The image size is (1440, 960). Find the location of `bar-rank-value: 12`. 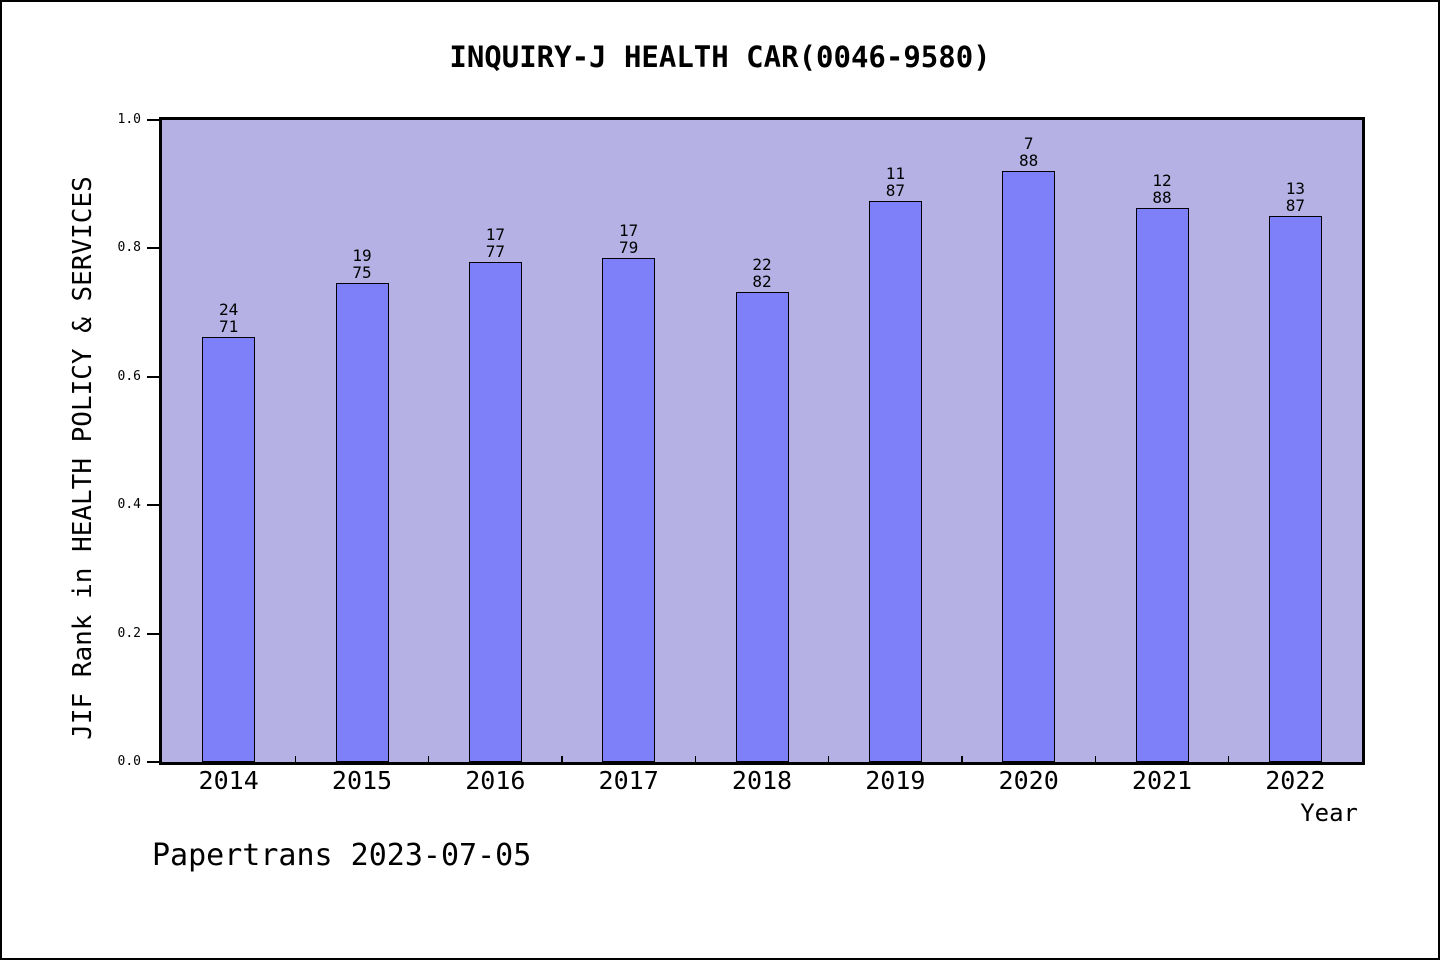

bar-rank-value: 12 is located at coordinates (1162, 180).